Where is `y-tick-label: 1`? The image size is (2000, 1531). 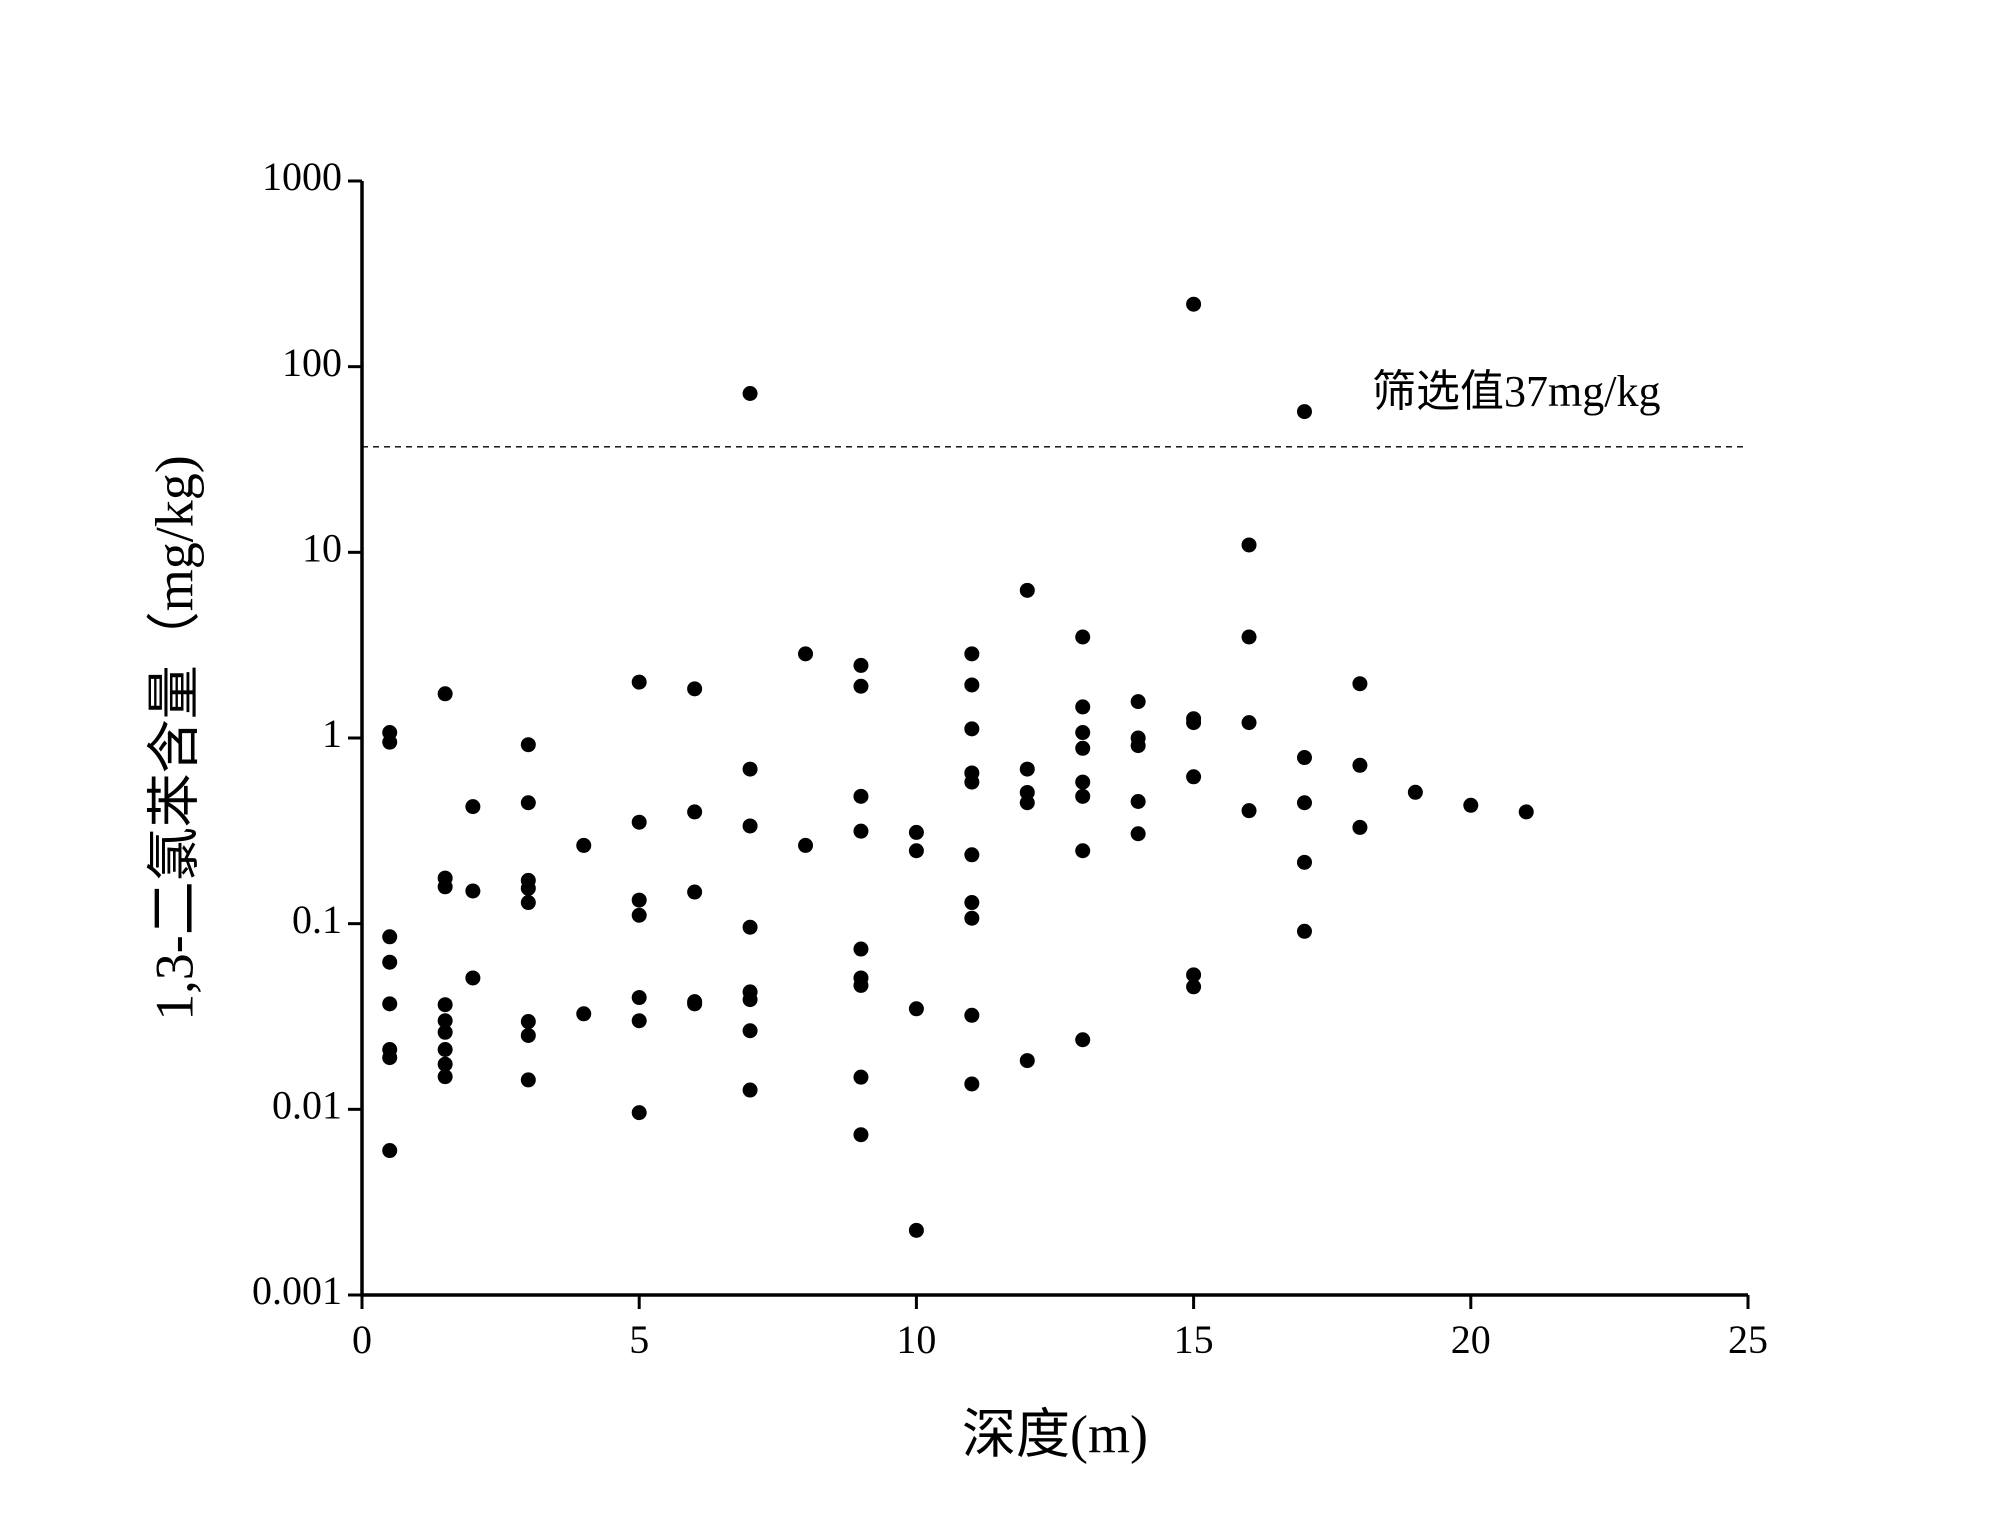 y-tick-label: 1 is located at coordinates (332, 733).